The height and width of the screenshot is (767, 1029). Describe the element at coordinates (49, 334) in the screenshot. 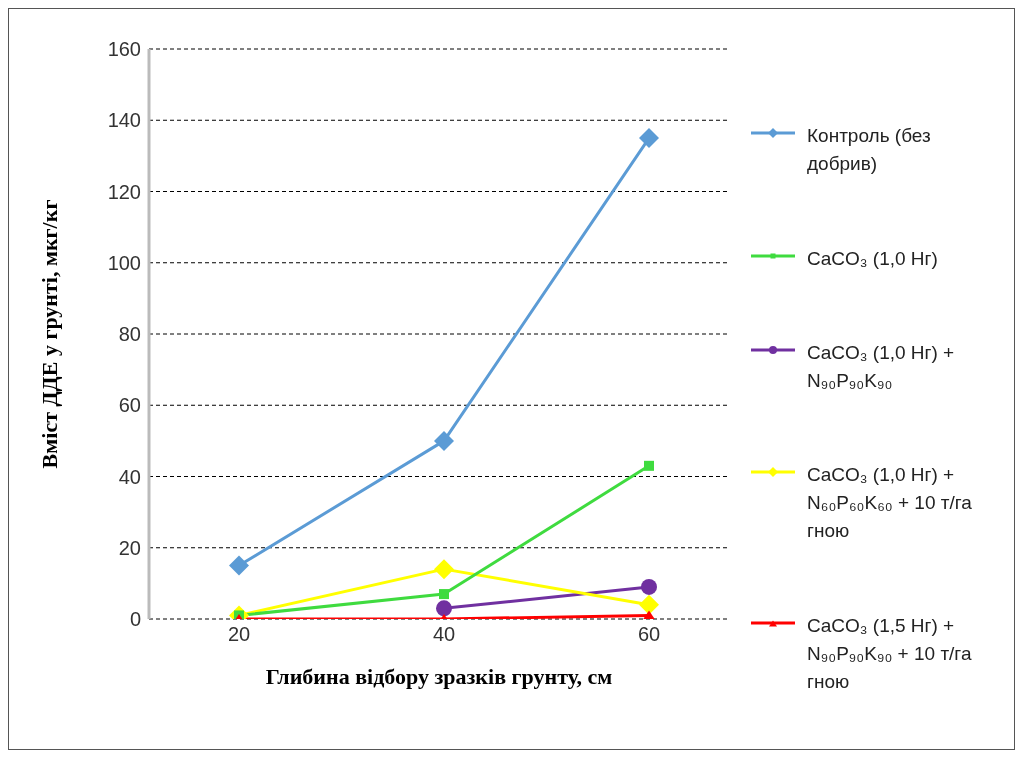

I see `y-axis-title: Вміст ДДЕ у грунті, мкг/кг` at that location.